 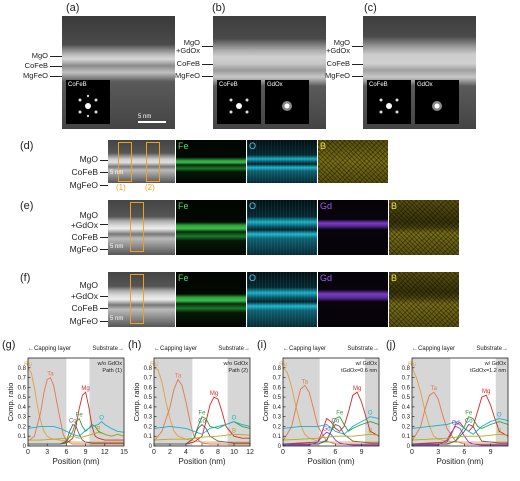 What do you see at coordinates (118, 72) in the screenshot?
I see `hrtem-image-a: CoFeB 5 nm` at bounding box center [118, 72].